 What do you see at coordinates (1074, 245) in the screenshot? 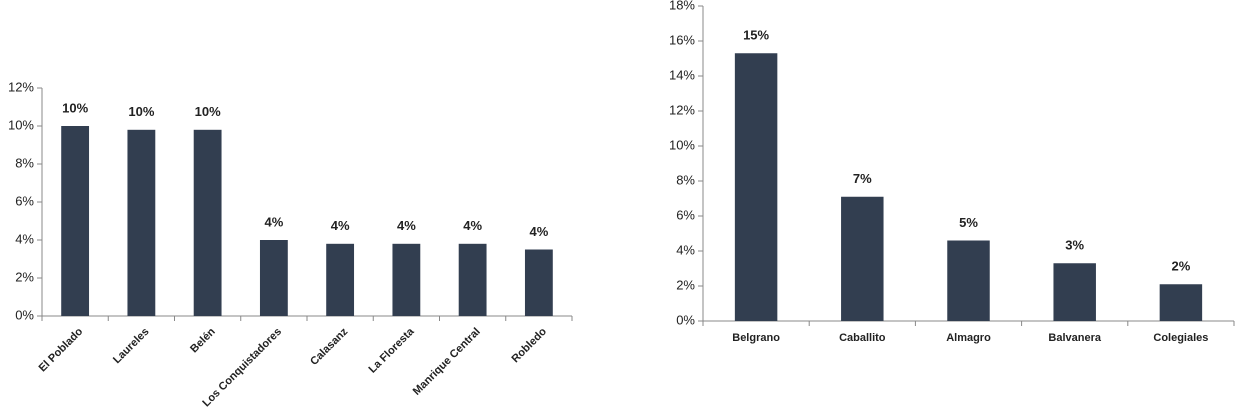
I see `value-label: 3%` at bounding box center [1074, 245].